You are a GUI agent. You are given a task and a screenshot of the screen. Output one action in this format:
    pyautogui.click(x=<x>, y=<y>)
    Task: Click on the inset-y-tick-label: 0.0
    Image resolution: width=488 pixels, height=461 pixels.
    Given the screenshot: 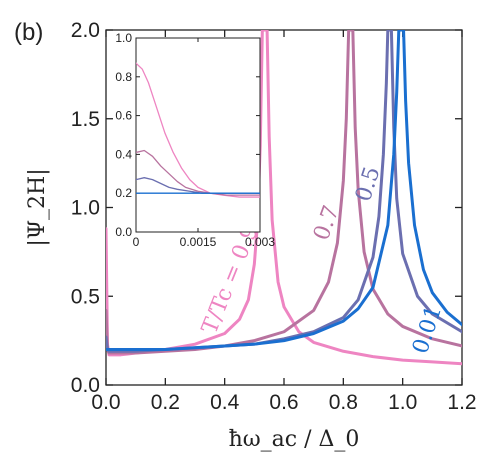 What is the action you would take?
    pyautogui.click(x=123, y=232)
    